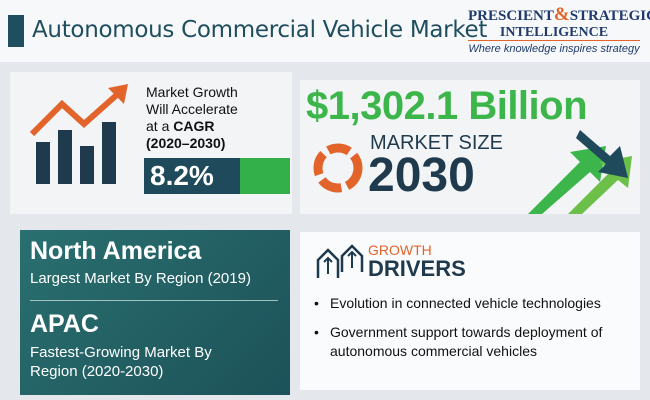 Image resolution: width=650 pixels, height=400 pixels. Describe the element at coordinates (158, 126) in the screenshot. I see `growth-line-text: at a` at that location.